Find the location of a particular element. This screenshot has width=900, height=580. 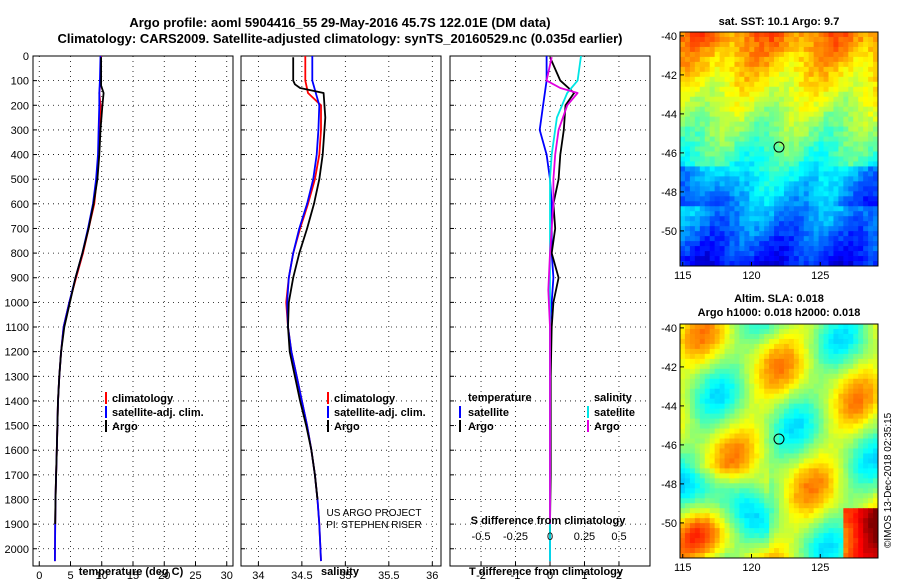

series-line-salinity-satellite is located at coordinates (565, 309).